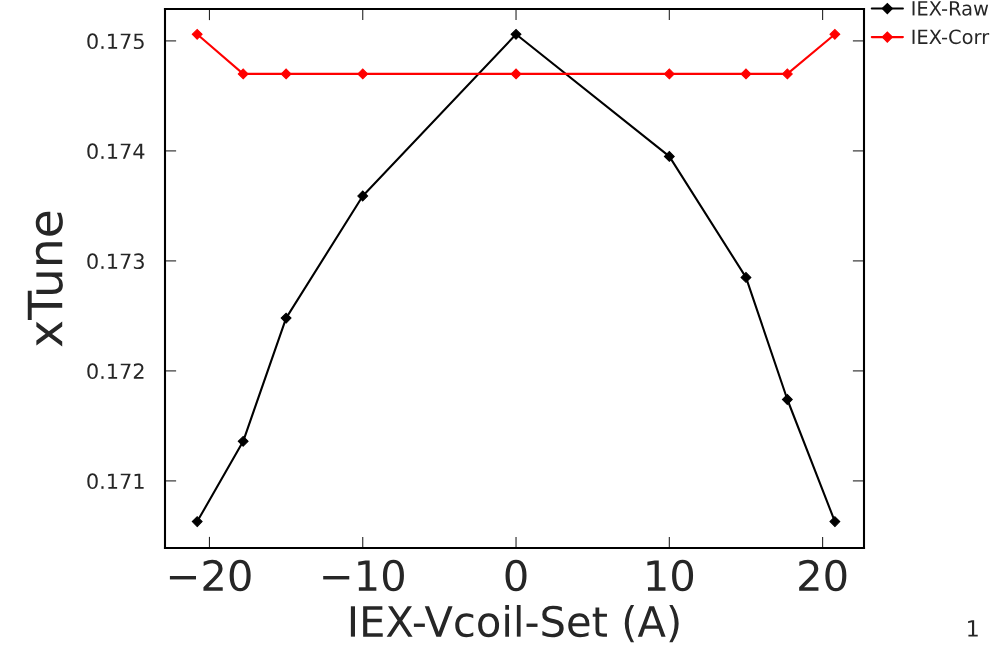 The height and width of the screenshot is (661, 1008). Describe the element at coordinates (45, 279) in the screenshot. I see `y-axis-title: xTune` at that location.